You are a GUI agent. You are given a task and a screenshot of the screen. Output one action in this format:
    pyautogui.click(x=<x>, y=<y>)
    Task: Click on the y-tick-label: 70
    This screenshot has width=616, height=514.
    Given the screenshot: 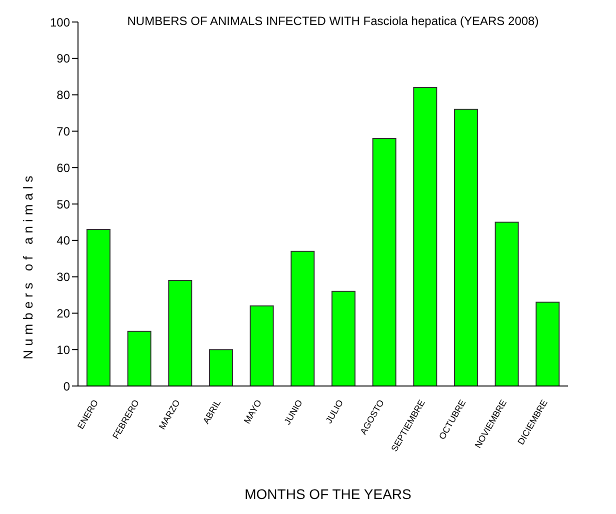 What is the action you would take?
    pyautogui.click(x=63, y=131)
    